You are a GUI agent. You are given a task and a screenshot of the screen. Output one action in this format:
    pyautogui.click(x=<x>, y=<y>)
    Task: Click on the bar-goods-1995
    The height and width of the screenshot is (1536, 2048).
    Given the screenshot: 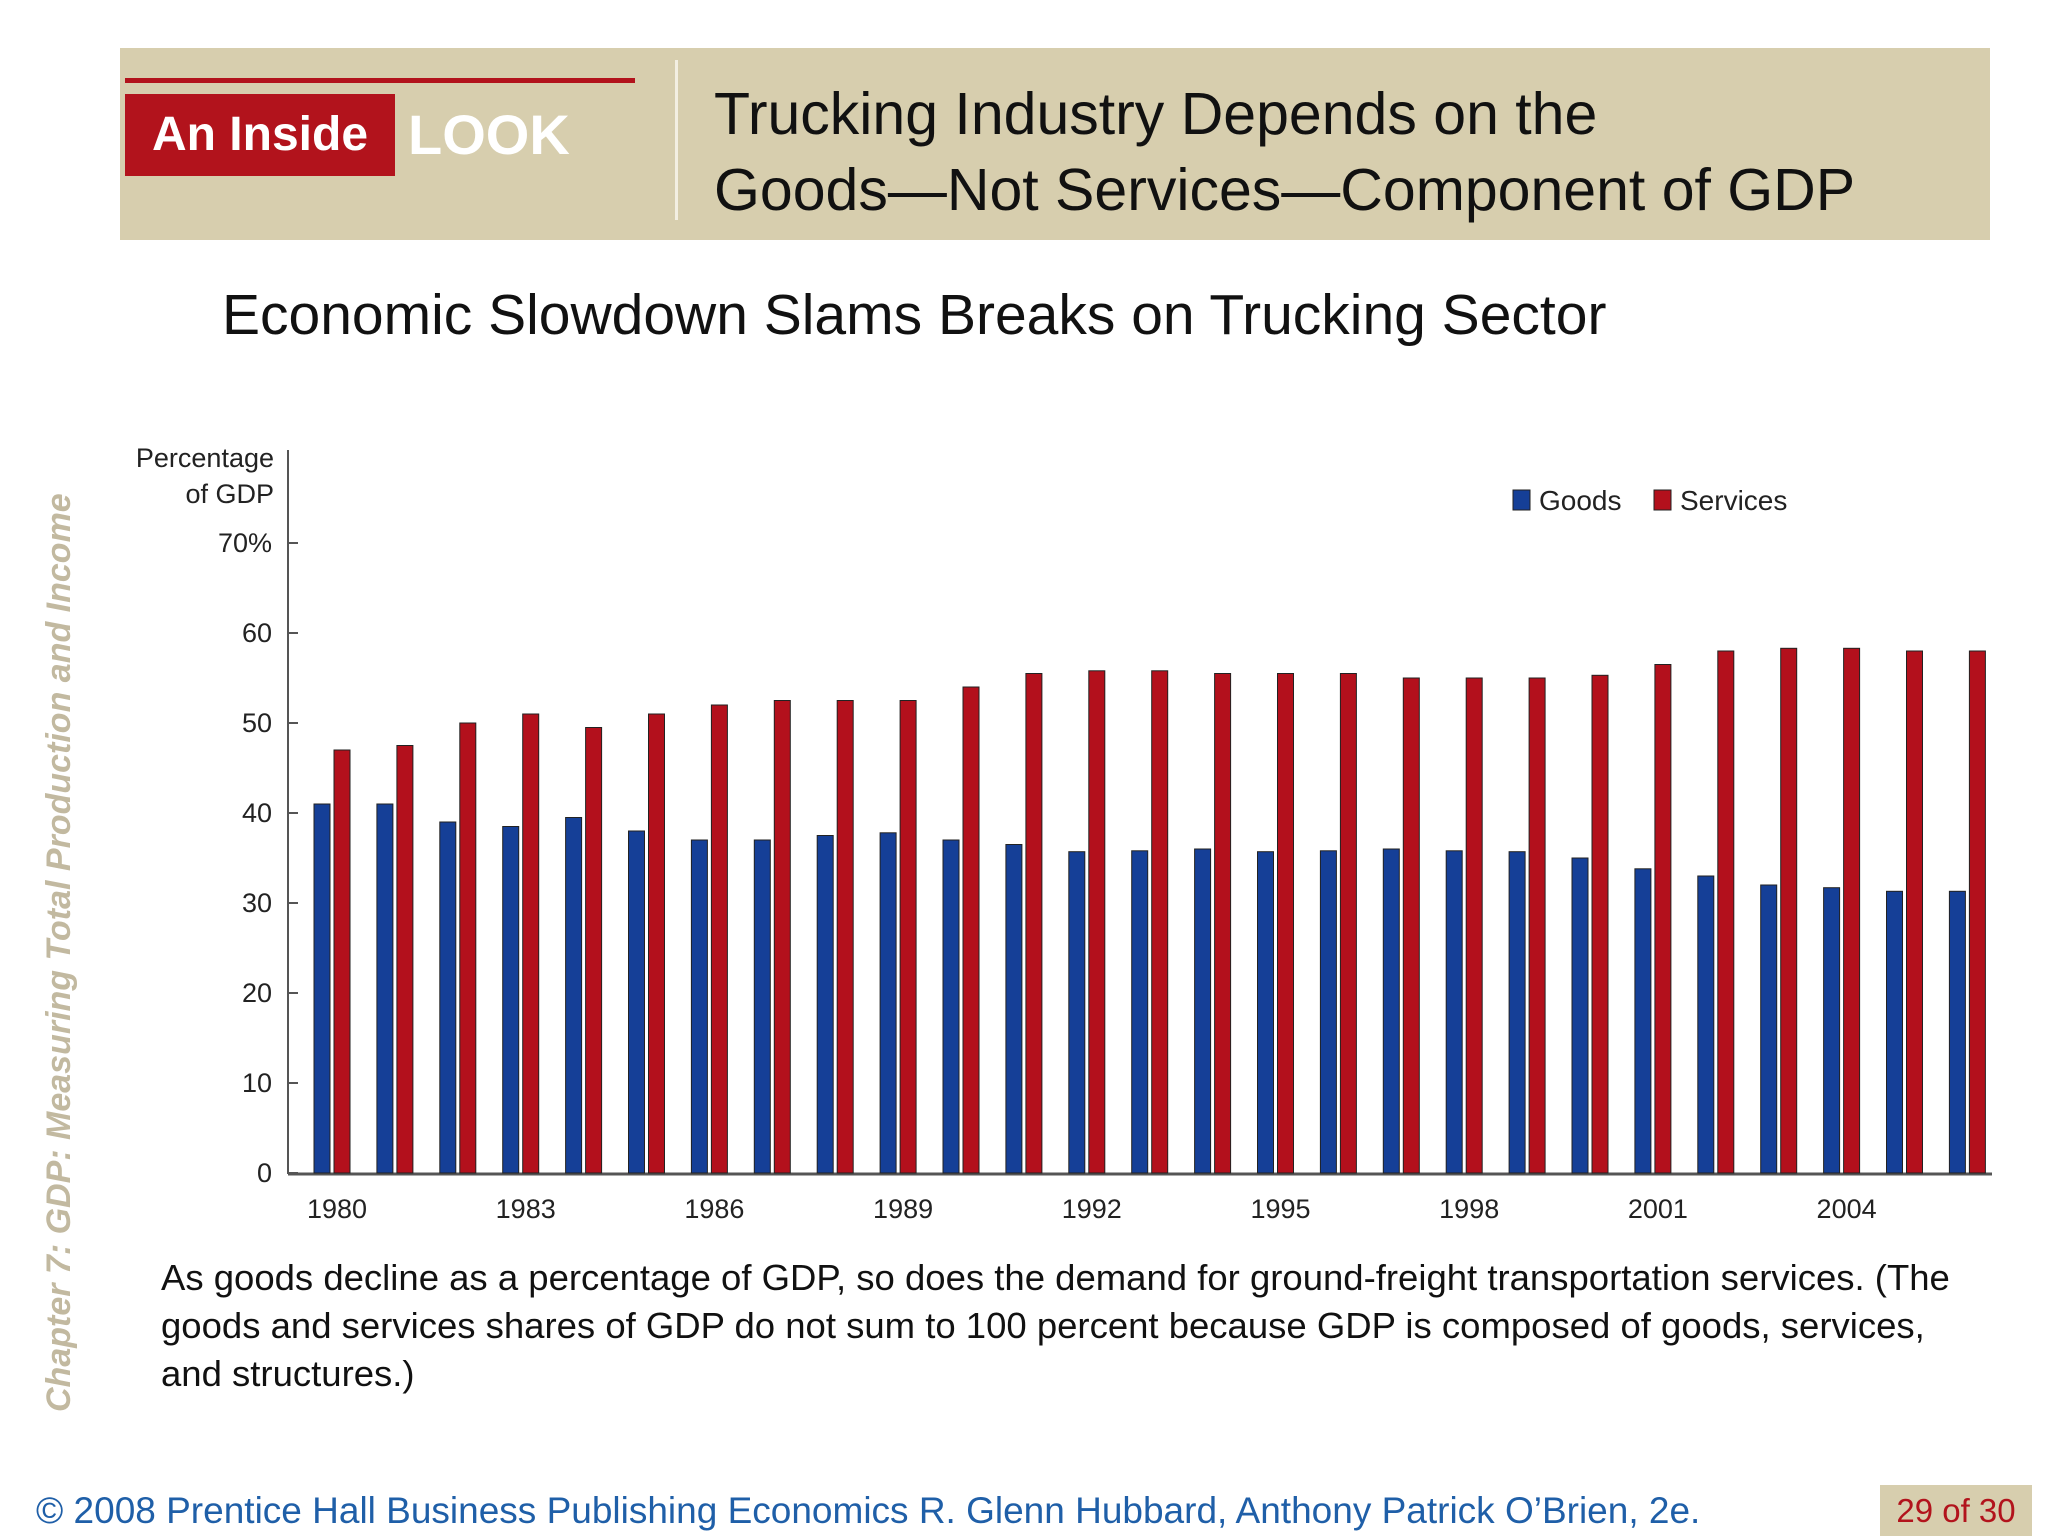 What is the action you would take?
    pyautogui.click(x=1265, y=1012)
    